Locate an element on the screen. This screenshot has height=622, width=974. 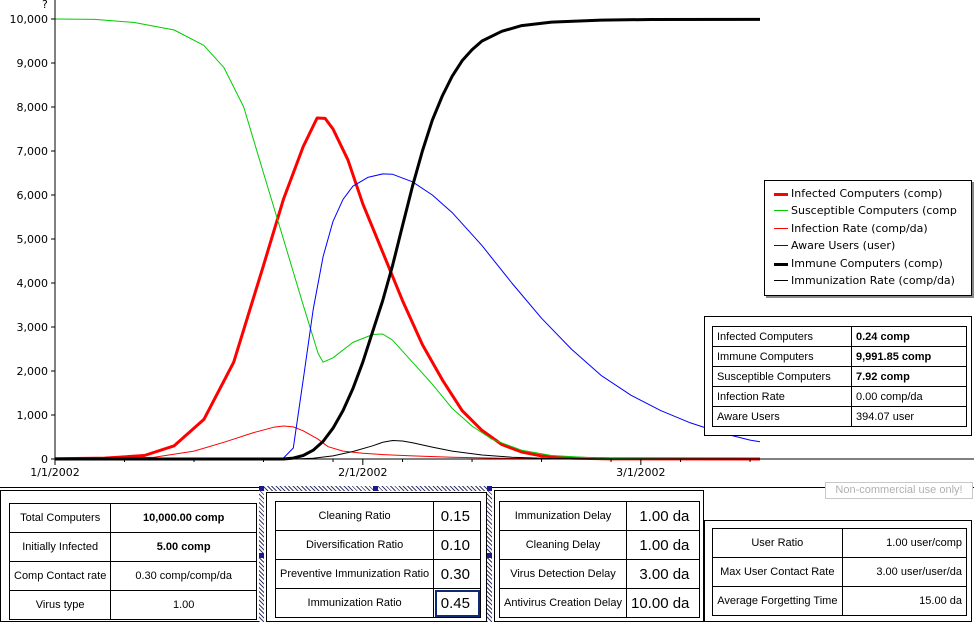
y-tick-label: 1,000 is located at coordinates (33, 415).